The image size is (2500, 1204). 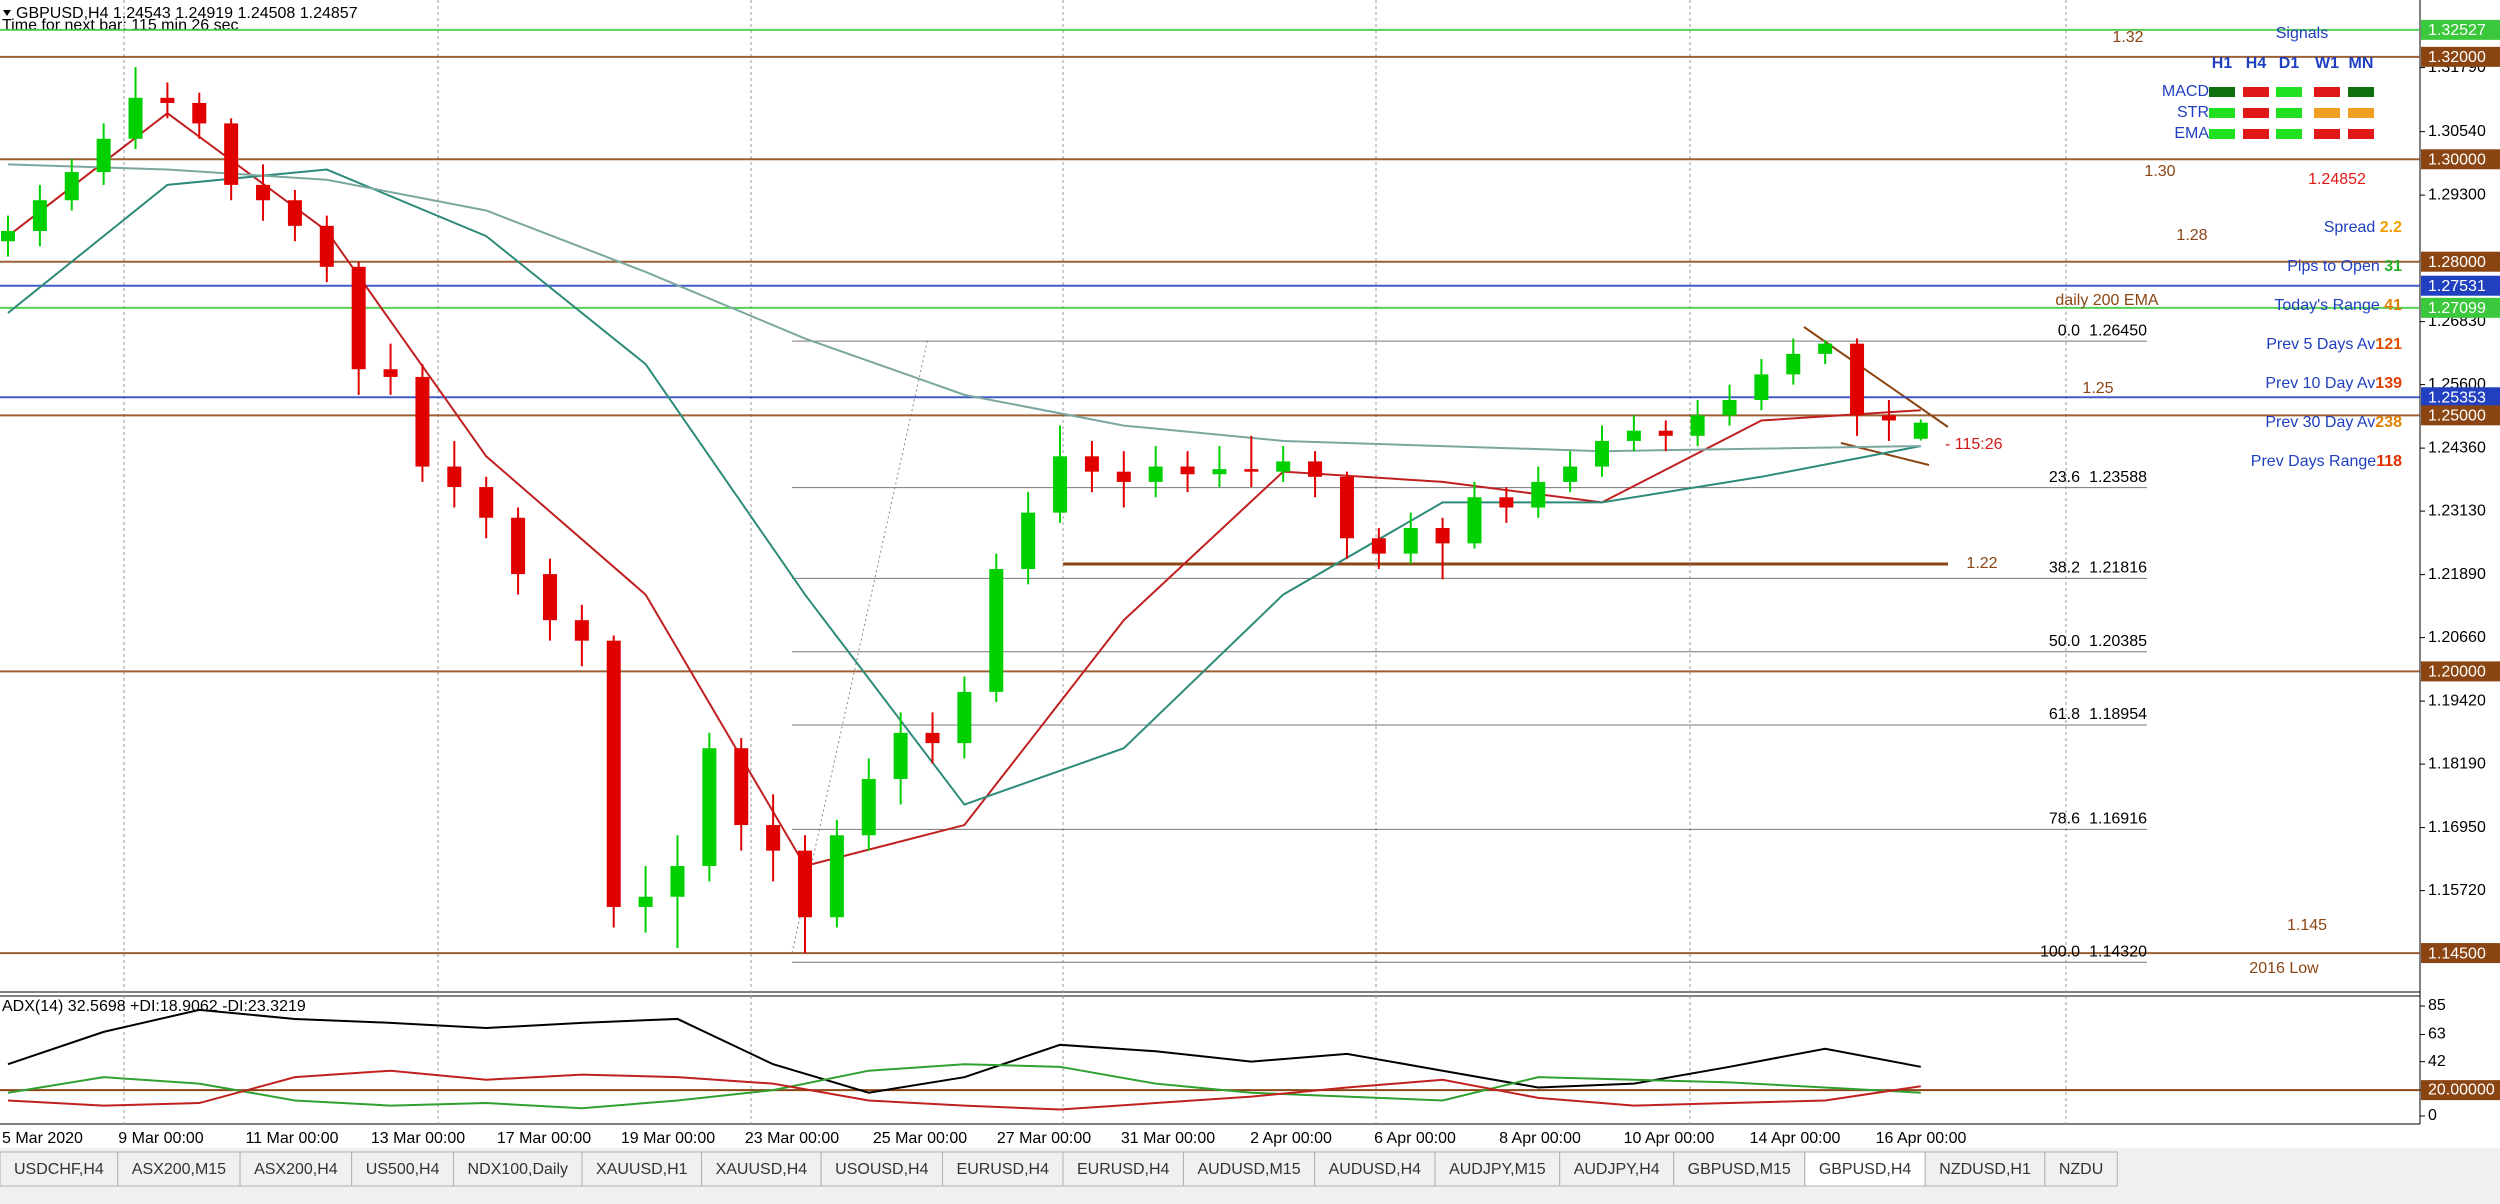 What do you see at coordinates (2344, 266) in the screenshot?
I see `info-row: Pips to Open 31` at bounding box center [2344, 266].